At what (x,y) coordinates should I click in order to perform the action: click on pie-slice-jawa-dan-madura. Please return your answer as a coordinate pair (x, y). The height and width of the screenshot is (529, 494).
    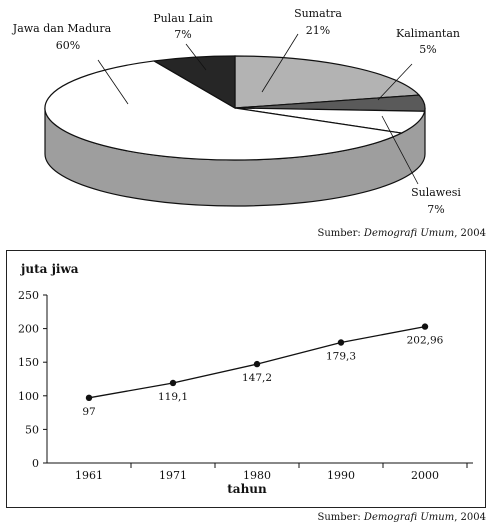
    Looking at the image, I should click on (224, 110).